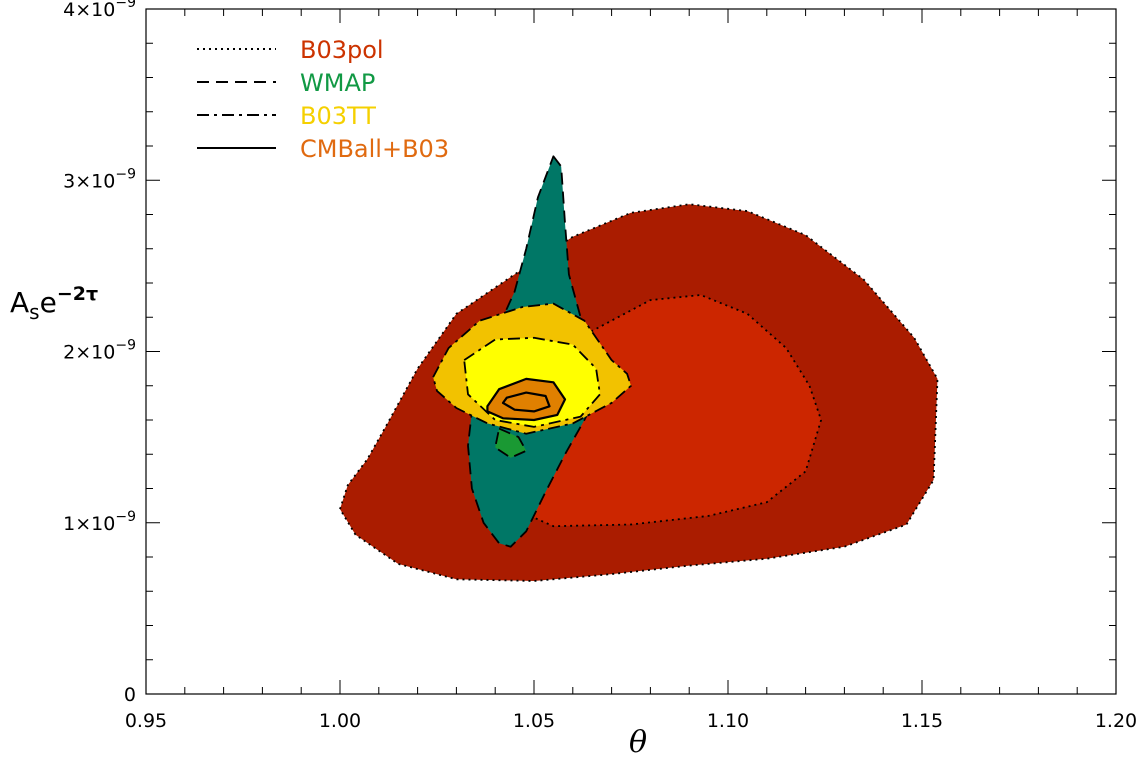 This screenshot has width=1140, height=757. I want to click on x-tick-label: 1.05, so click(534, 721).